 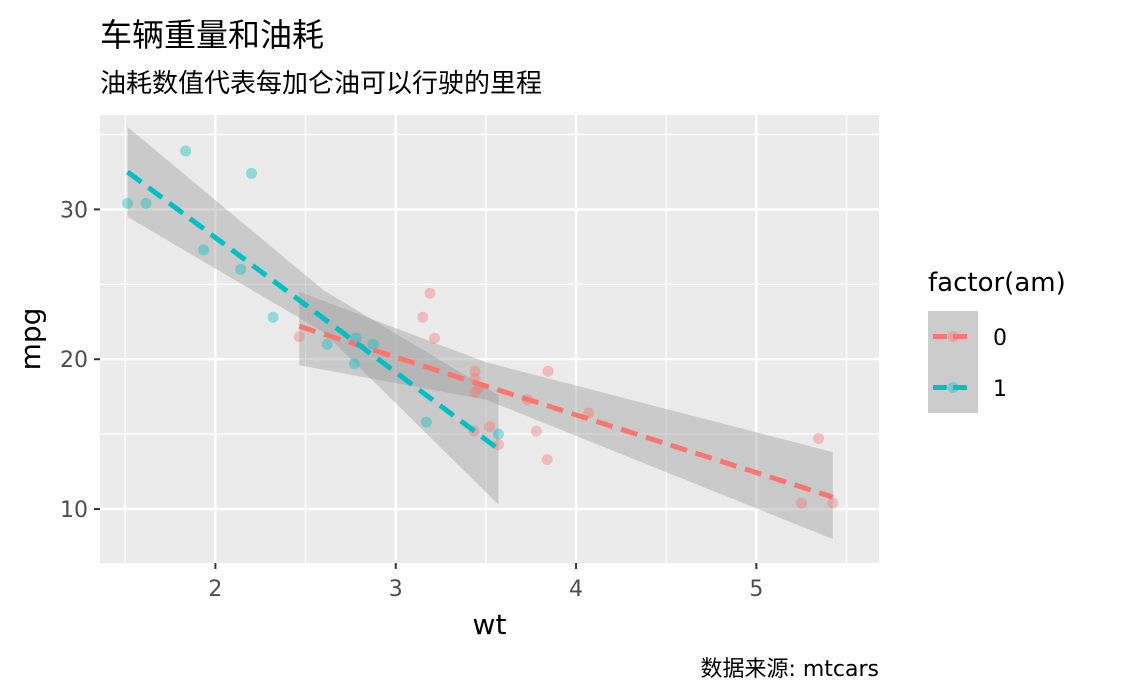 I want to click on x-axis: 2 3 4 5, so click(x=485, y=582).